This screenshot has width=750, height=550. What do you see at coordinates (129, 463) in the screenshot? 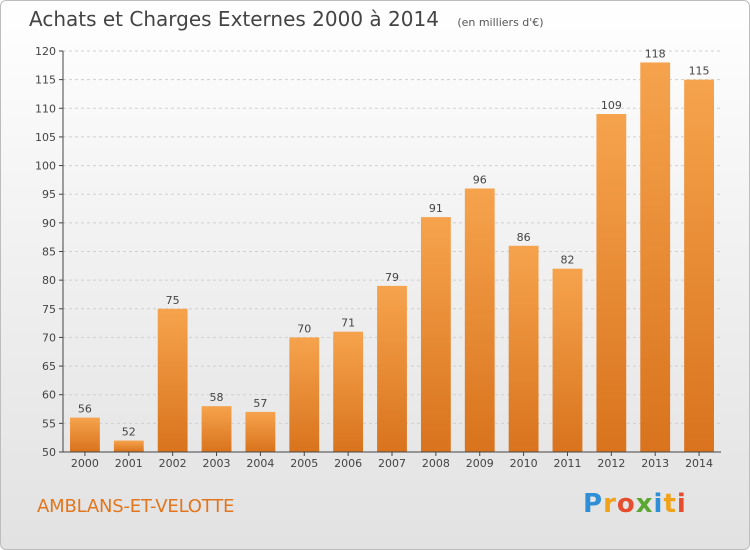
I see `x-tick-label: 2001` at bounding box center [129, 463].